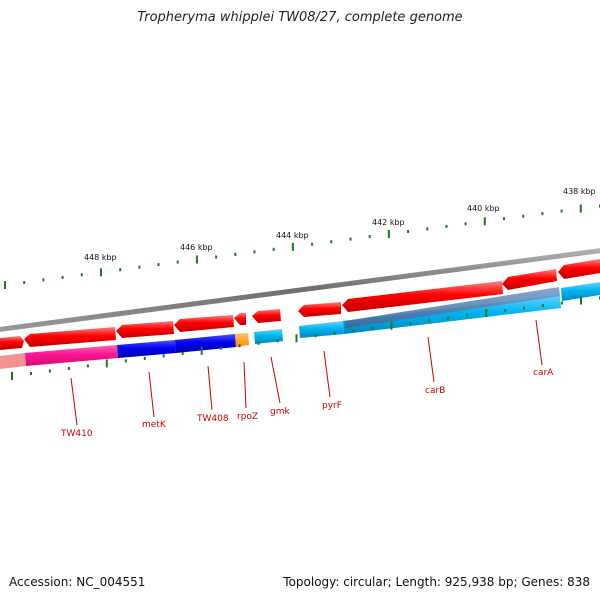 The height and width of the screenshot is (600, 600). Describe the element at coordinates (307, 403) in the screenshot. I see `gene-labels: TW410 metK TW408 rpoZ gmk pyrF carB carA` at that location.